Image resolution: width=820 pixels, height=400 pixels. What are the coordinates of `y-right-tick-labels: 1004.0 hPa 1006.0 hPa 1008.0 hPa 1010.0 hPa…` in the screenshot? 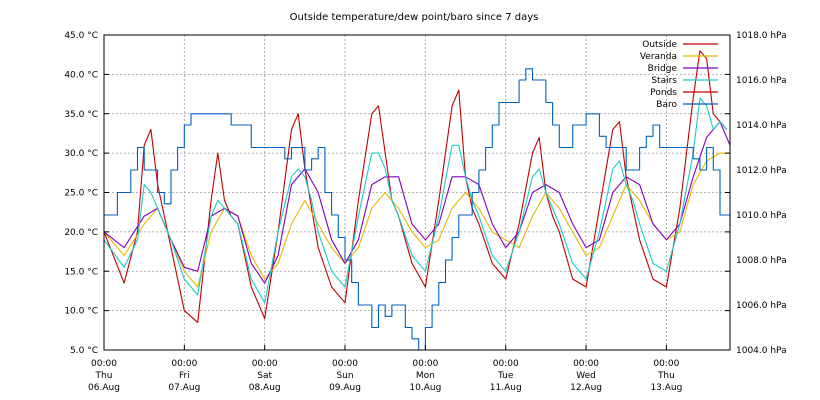 It's located at (761, 193).